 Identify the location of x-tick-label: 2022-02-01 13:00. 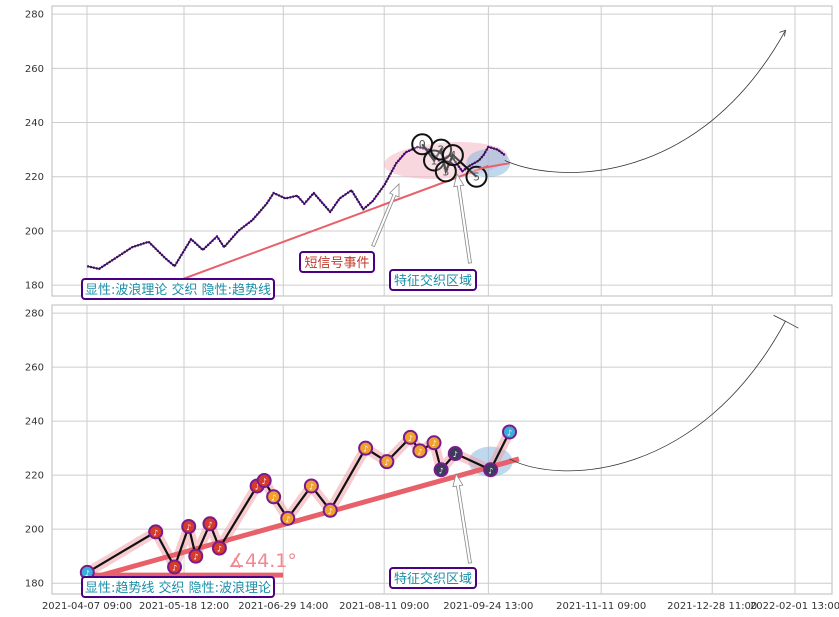
(794, 606).